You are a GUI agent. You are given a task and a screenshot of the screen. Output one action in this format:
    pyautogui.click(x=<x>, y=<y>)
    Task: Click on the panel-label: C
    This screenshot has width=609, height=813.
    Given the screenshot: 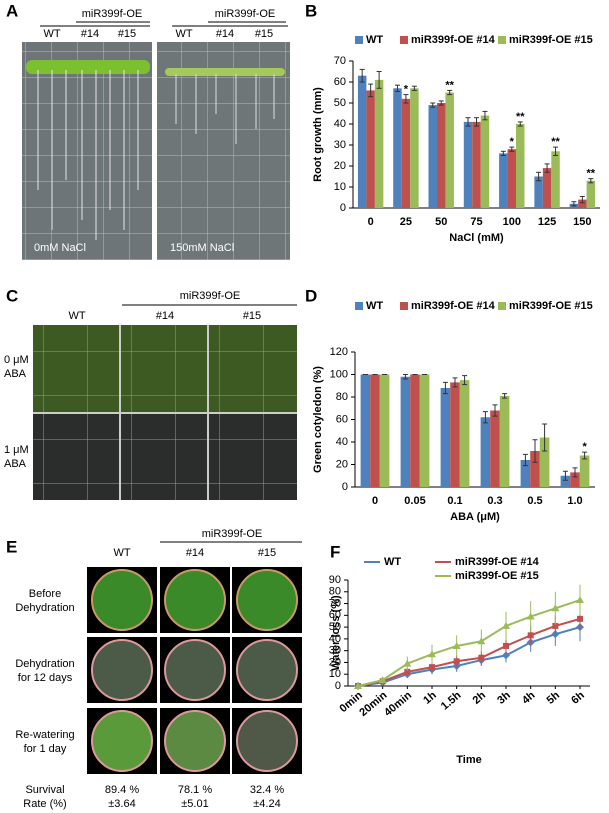 What is the action you would take?
    pyautogui.click(x=12, y=295)
    